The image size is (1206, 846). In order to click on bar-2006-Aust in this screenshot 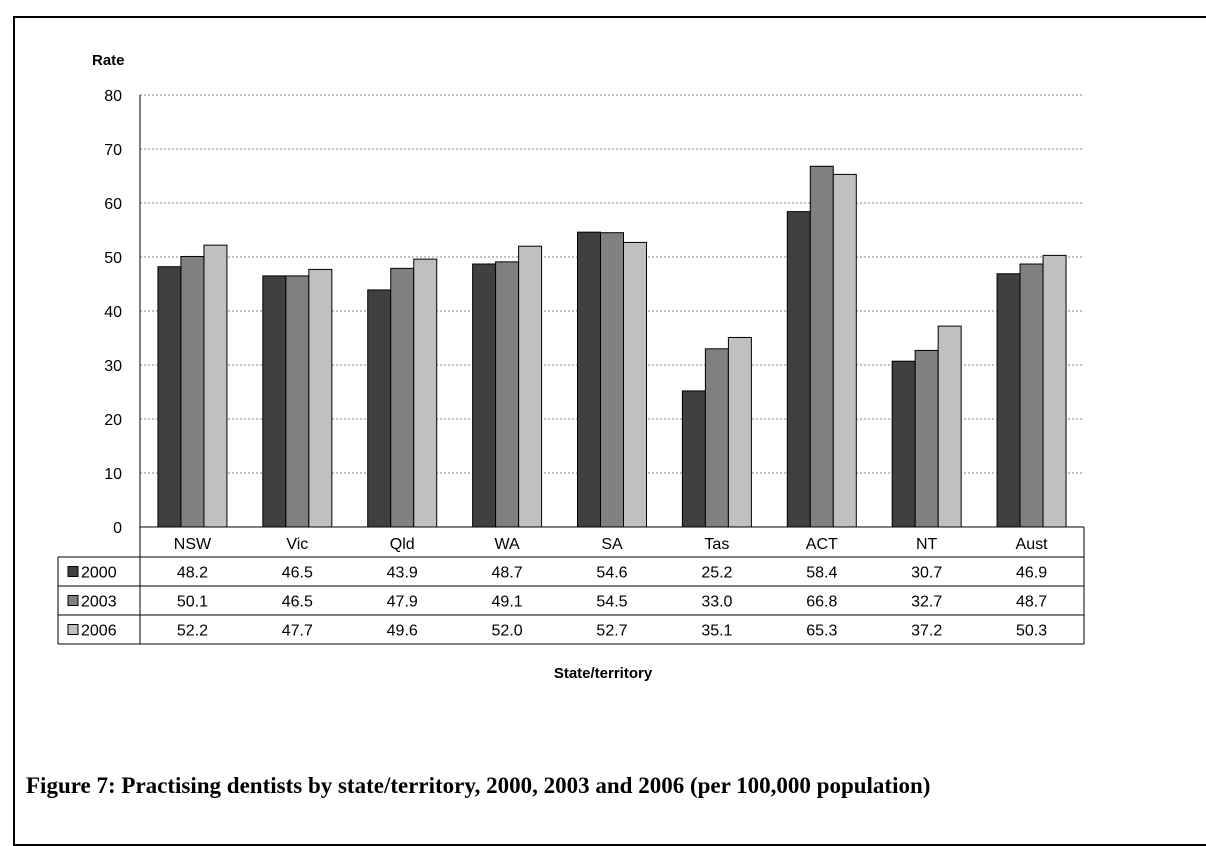, I will do `click(1054, 391)`.